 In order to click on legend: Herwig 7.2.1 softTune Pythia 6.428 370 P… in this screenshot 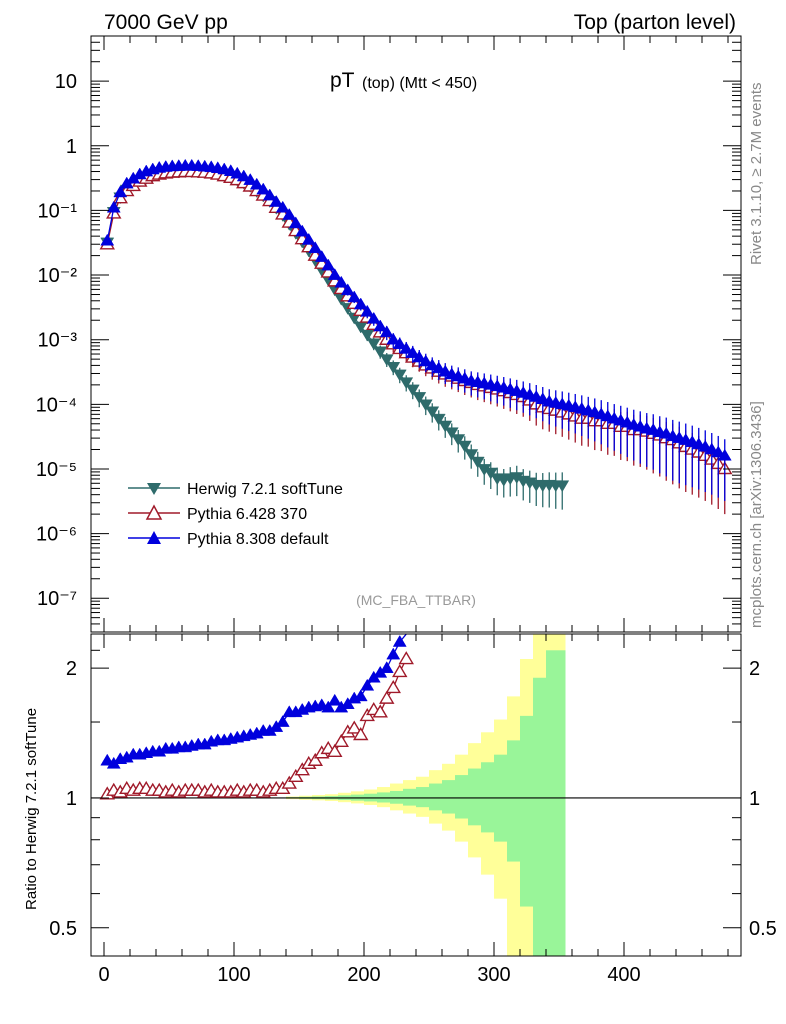, I will do `click(235, 514)`.